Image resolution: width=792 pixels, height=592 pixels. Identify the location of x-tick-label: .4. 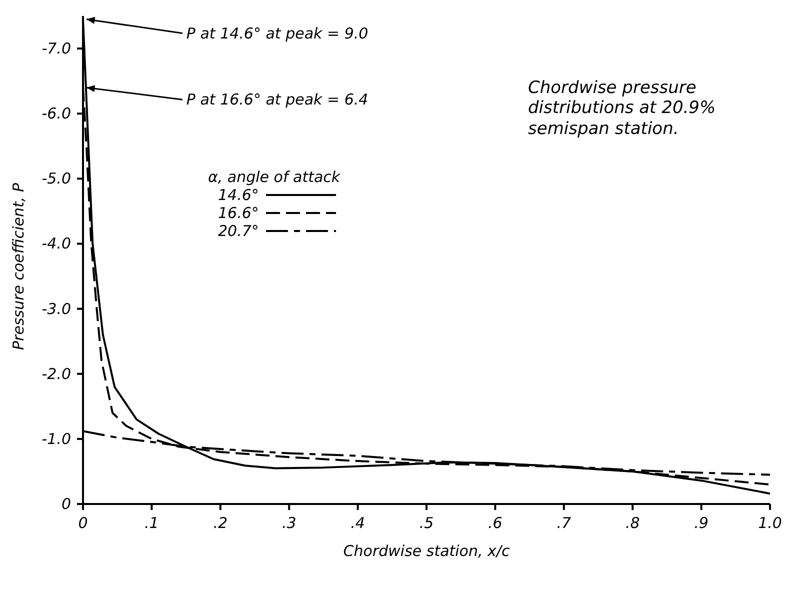
(357, 523).